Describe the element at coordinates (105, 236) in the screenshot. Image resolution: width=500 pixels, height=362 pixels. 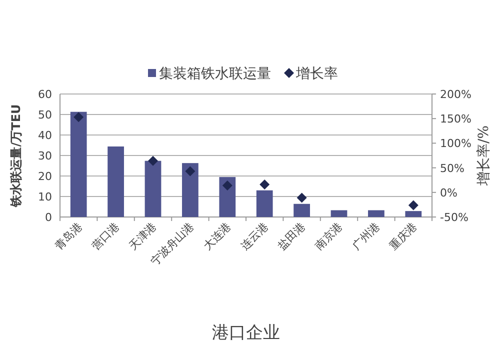
I see `x-tick-label: 营口港` at that location.